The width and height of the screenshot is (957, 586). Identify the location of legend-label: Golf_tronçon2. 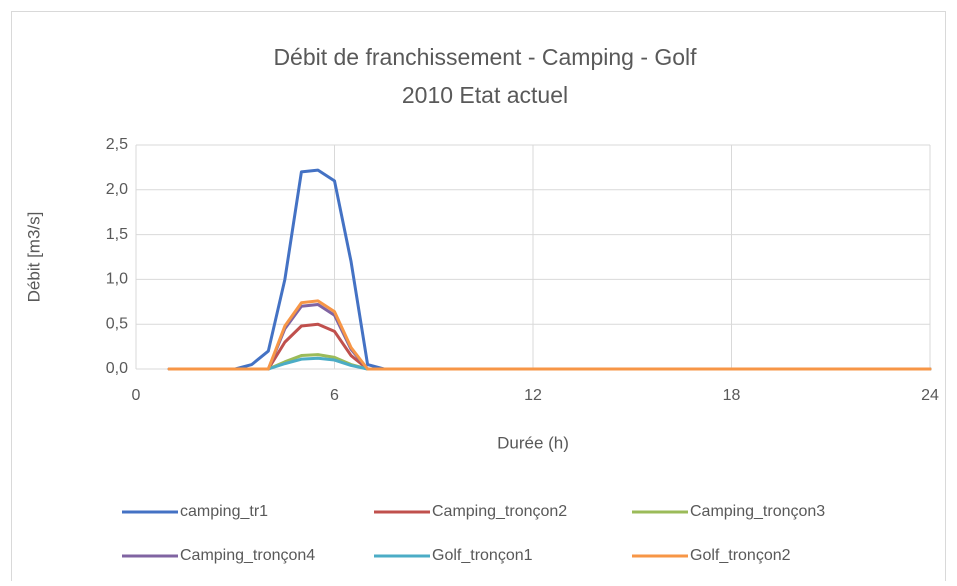
(740, 555).